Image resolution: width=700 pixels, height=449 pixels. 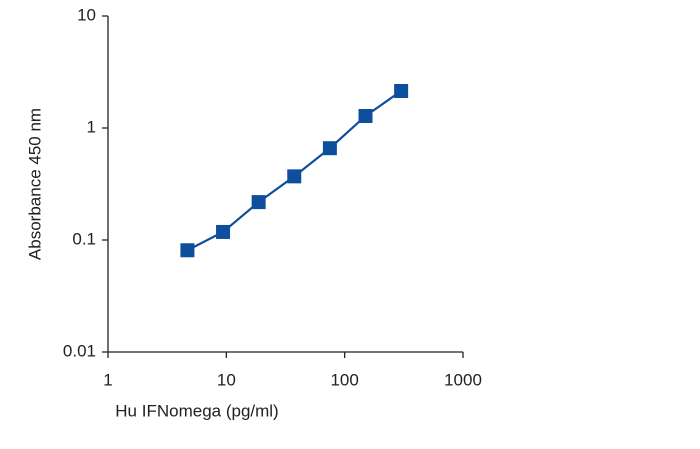 What do you see at coordinates (196, 410) in the screenshot?
I see `x-axis-label: Hu IFNomega (pg/ml)` at bounding box center [196, 410].